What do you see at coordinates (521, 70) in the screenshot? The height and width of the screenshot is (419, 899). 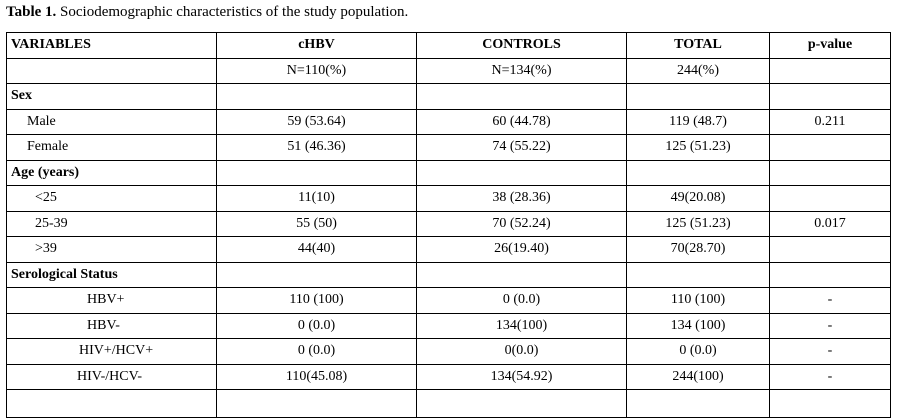 I see `subheader-controls: N=134(%)` at bounding box center [521, 70].